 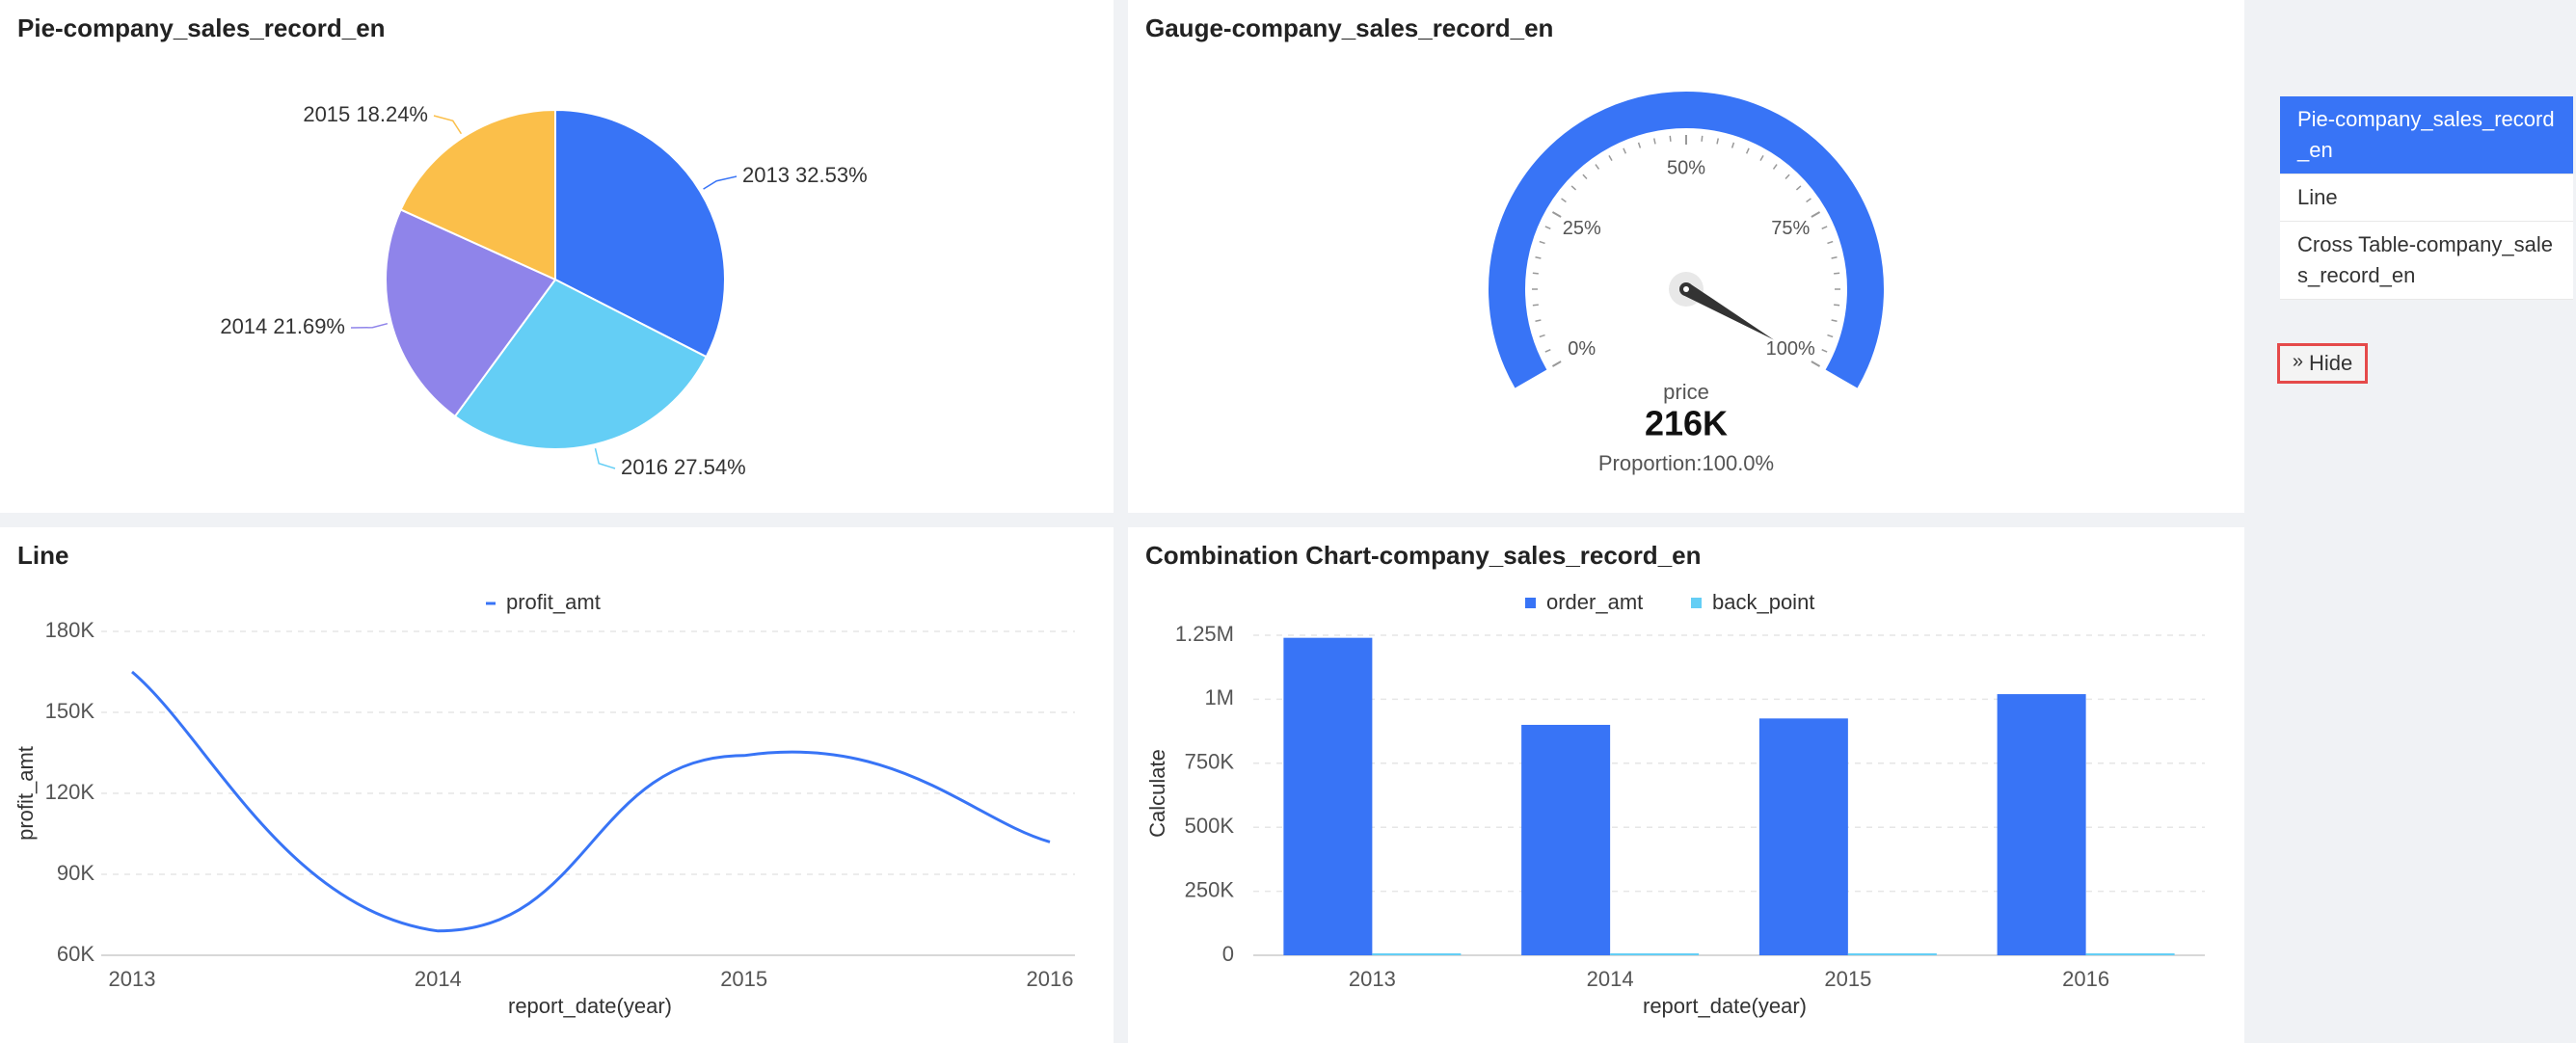 I want to click on pie-slice-2015, so click(x=478, y=194).